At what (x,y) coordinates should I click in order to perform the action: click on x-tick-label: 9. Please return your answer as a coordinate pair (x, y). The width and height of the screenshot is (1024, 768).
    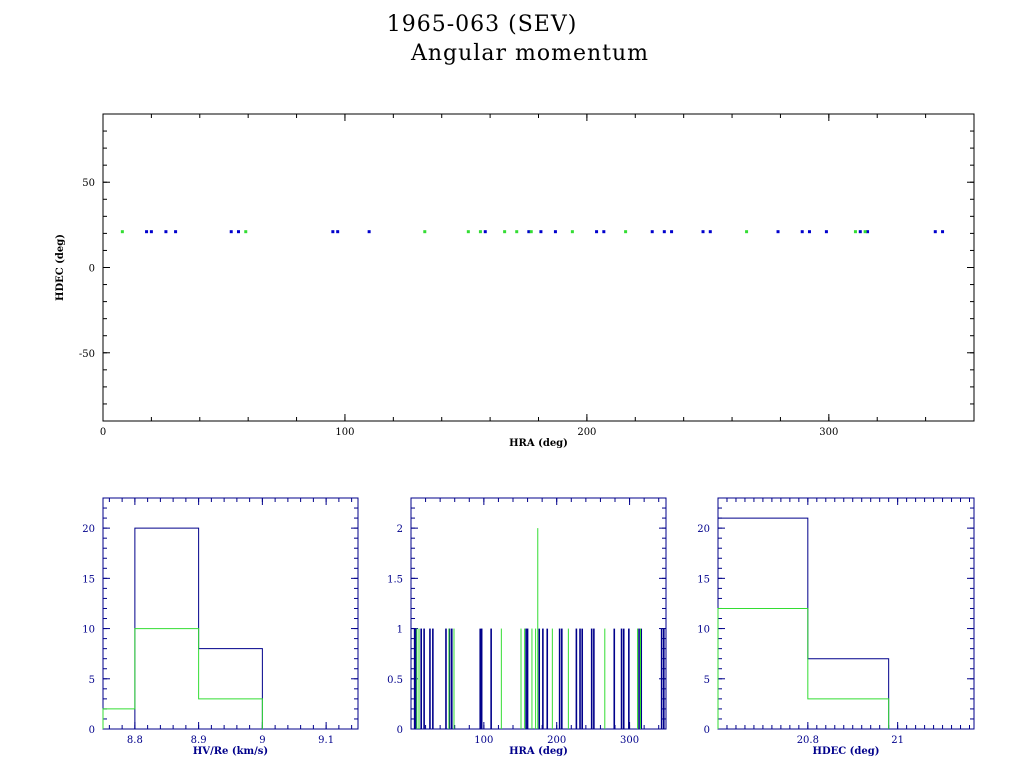
    Looking at the image, I should click on (262, 740).